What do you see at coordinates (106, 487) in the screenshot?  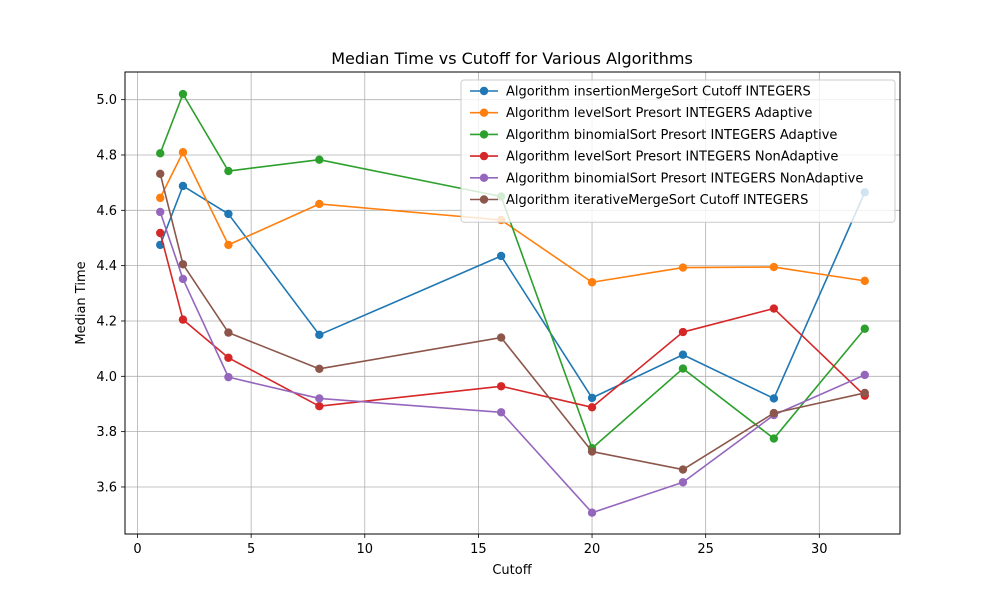 I see `y-tick-label: 3.6` at bounding box center [106, 487].